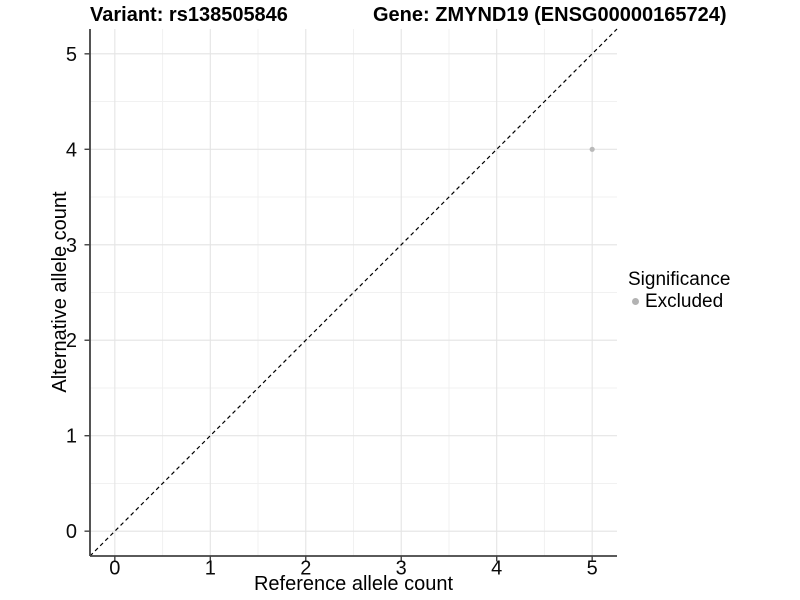 Image resolution: width=800 pixels, height=600 pixels. What do you see at coordinates (71, 437) in the screenshot?
I see `y-tick-label: 1` at bounding box center [71, 437].